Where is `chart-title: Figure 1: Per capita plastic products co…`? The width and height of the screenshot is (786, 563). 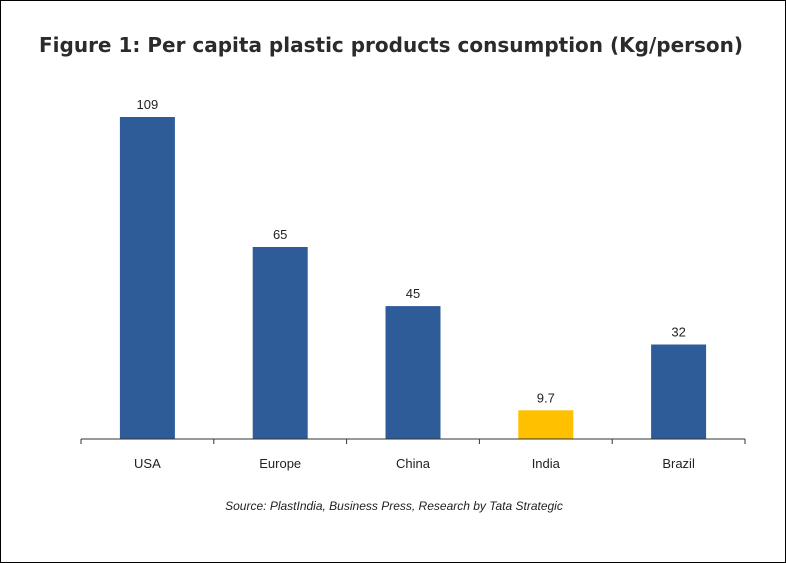
chart-title: Figure 1: Per capita plastic products co… is located at coordinates (391, 45).